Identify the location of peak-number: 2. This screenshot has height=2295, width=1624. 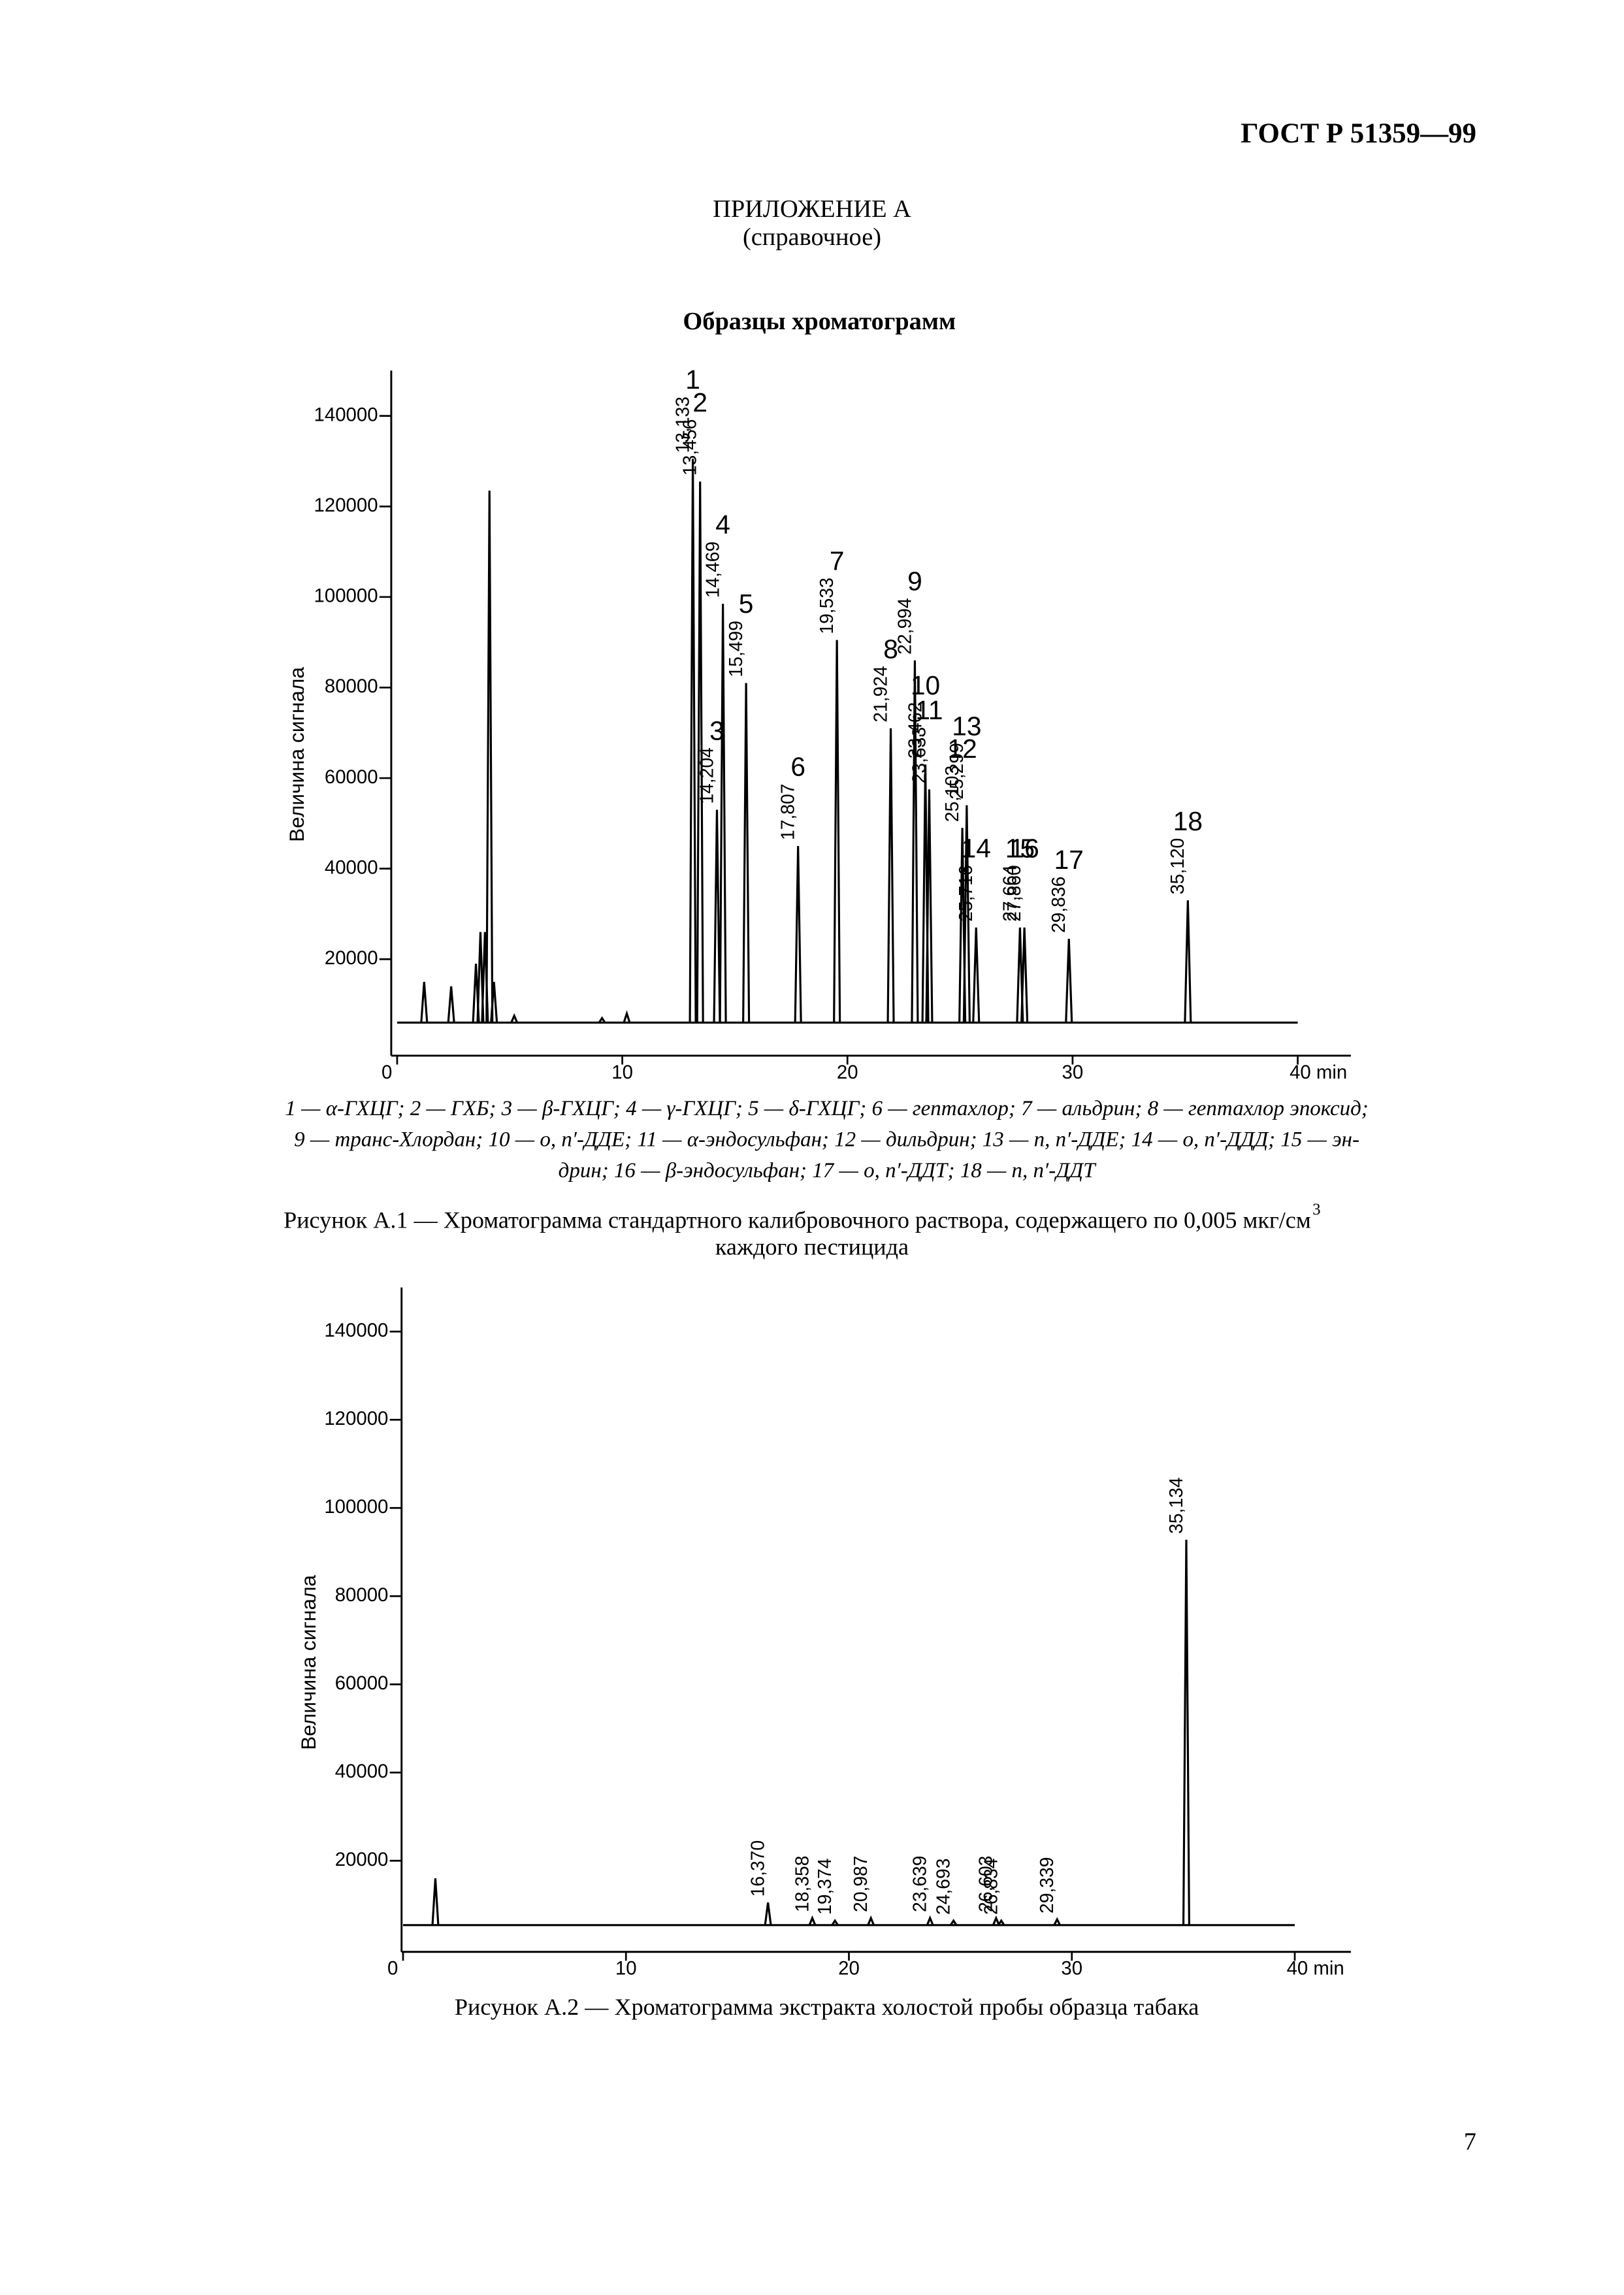
(699, 402).